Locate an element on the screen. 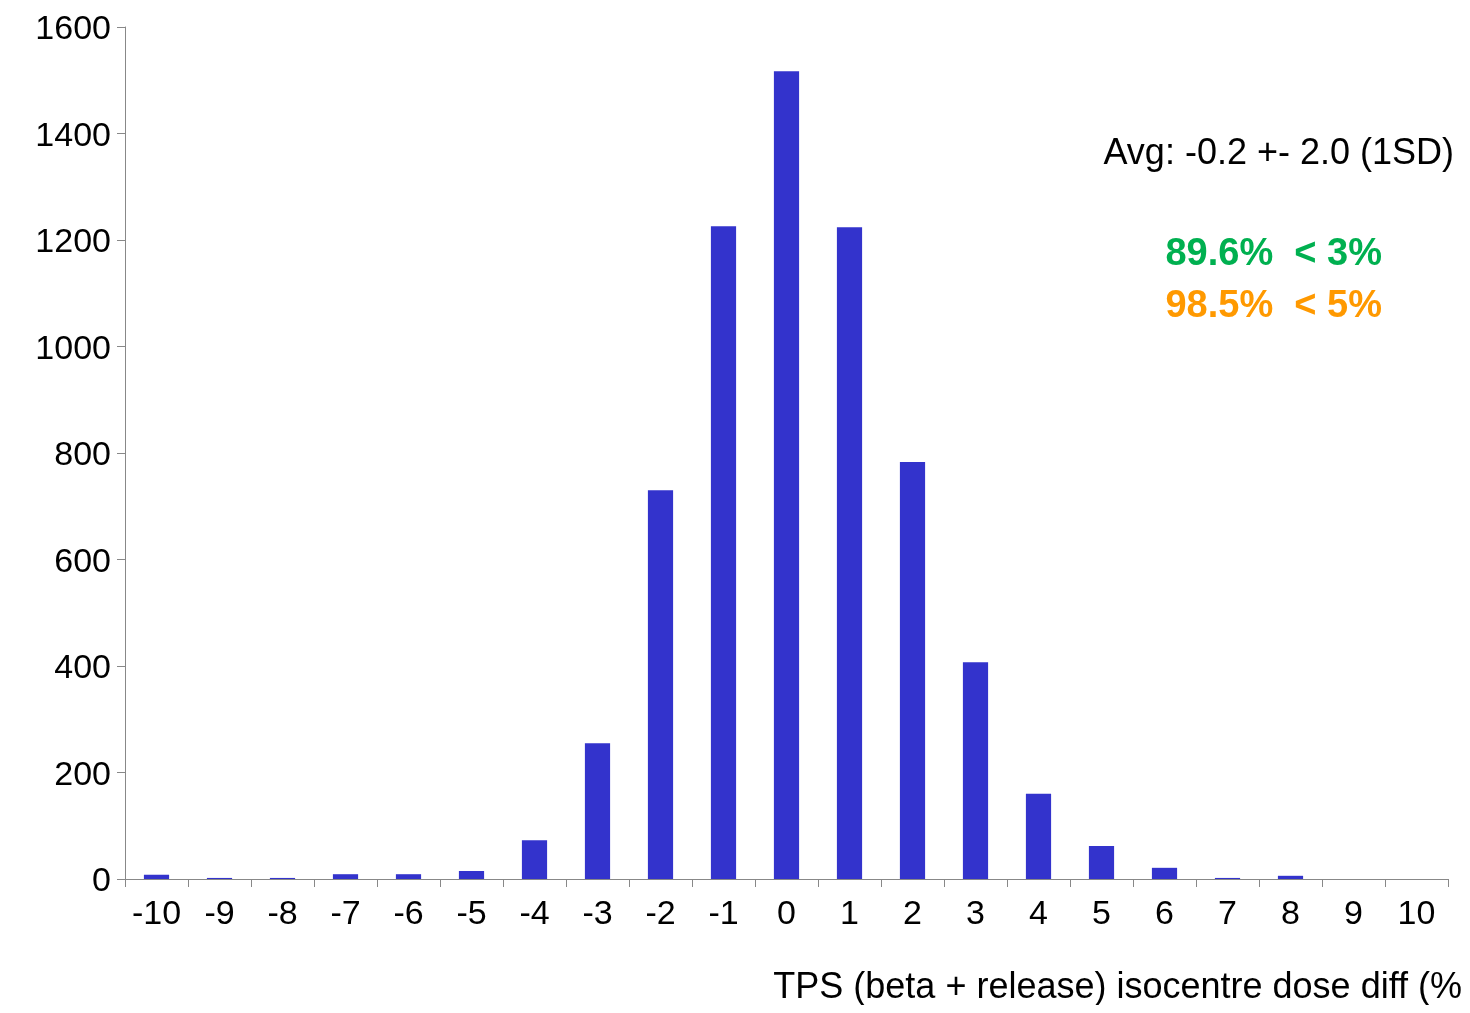 The width and height of the screenshot is (1470, 1013). annotation: Avg: -0.2 +- 2.0 (1SD) is located at coordinates (1279, 151).